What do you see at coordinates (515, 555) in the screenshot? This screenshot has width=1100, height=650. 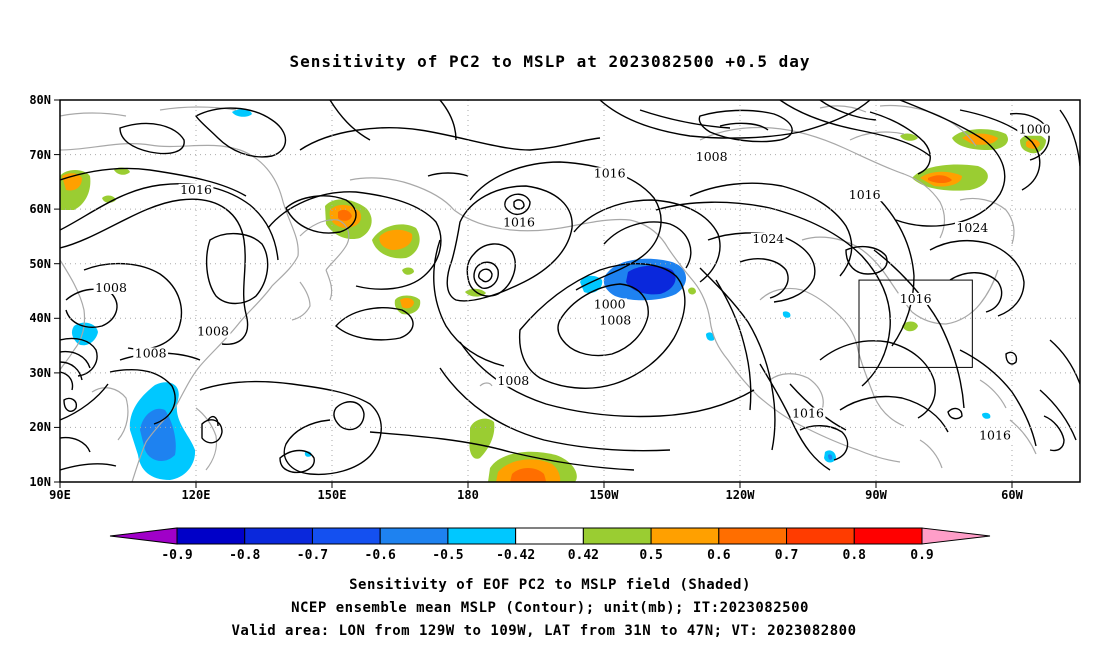 I see `colorbar-label: -0.42` at bounding box center [515, 555].